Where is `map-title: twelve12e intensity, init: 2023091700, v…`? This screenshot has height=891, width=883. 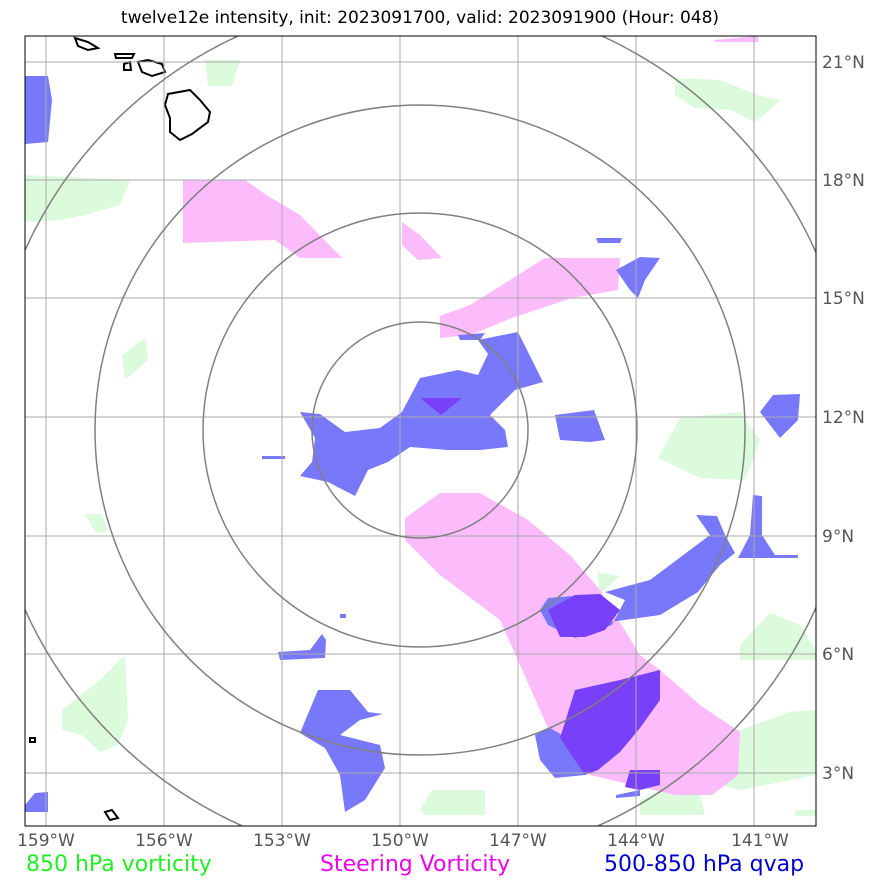
map-title: twelve12e intensity, init: 2023091700, v… is located at coordinates (420, 18).